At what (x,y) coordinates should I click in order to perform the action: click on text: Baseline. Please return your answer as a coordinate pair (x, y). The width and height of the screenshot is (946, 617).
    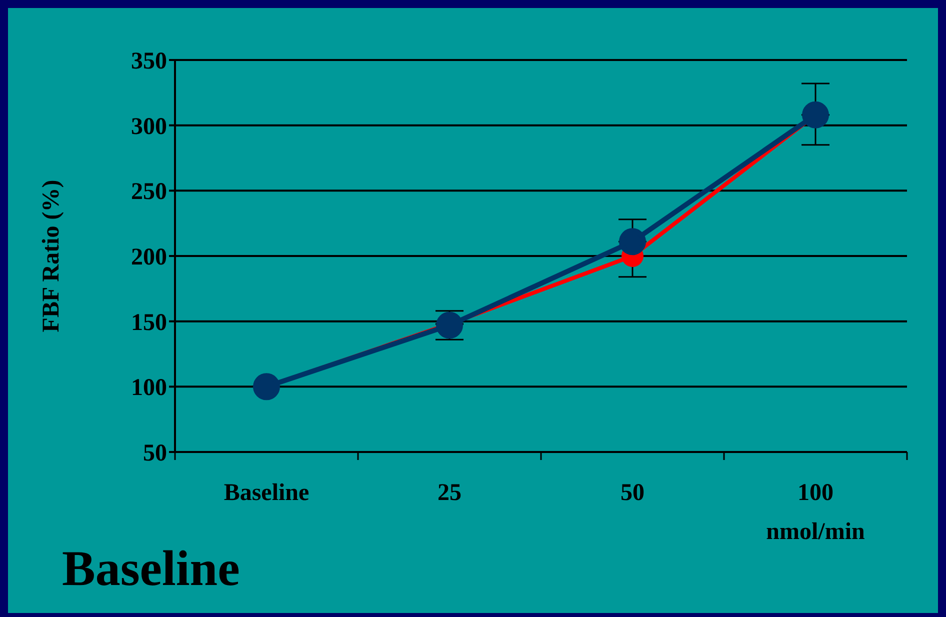
    Looking at the image, I should click on (151, 568).